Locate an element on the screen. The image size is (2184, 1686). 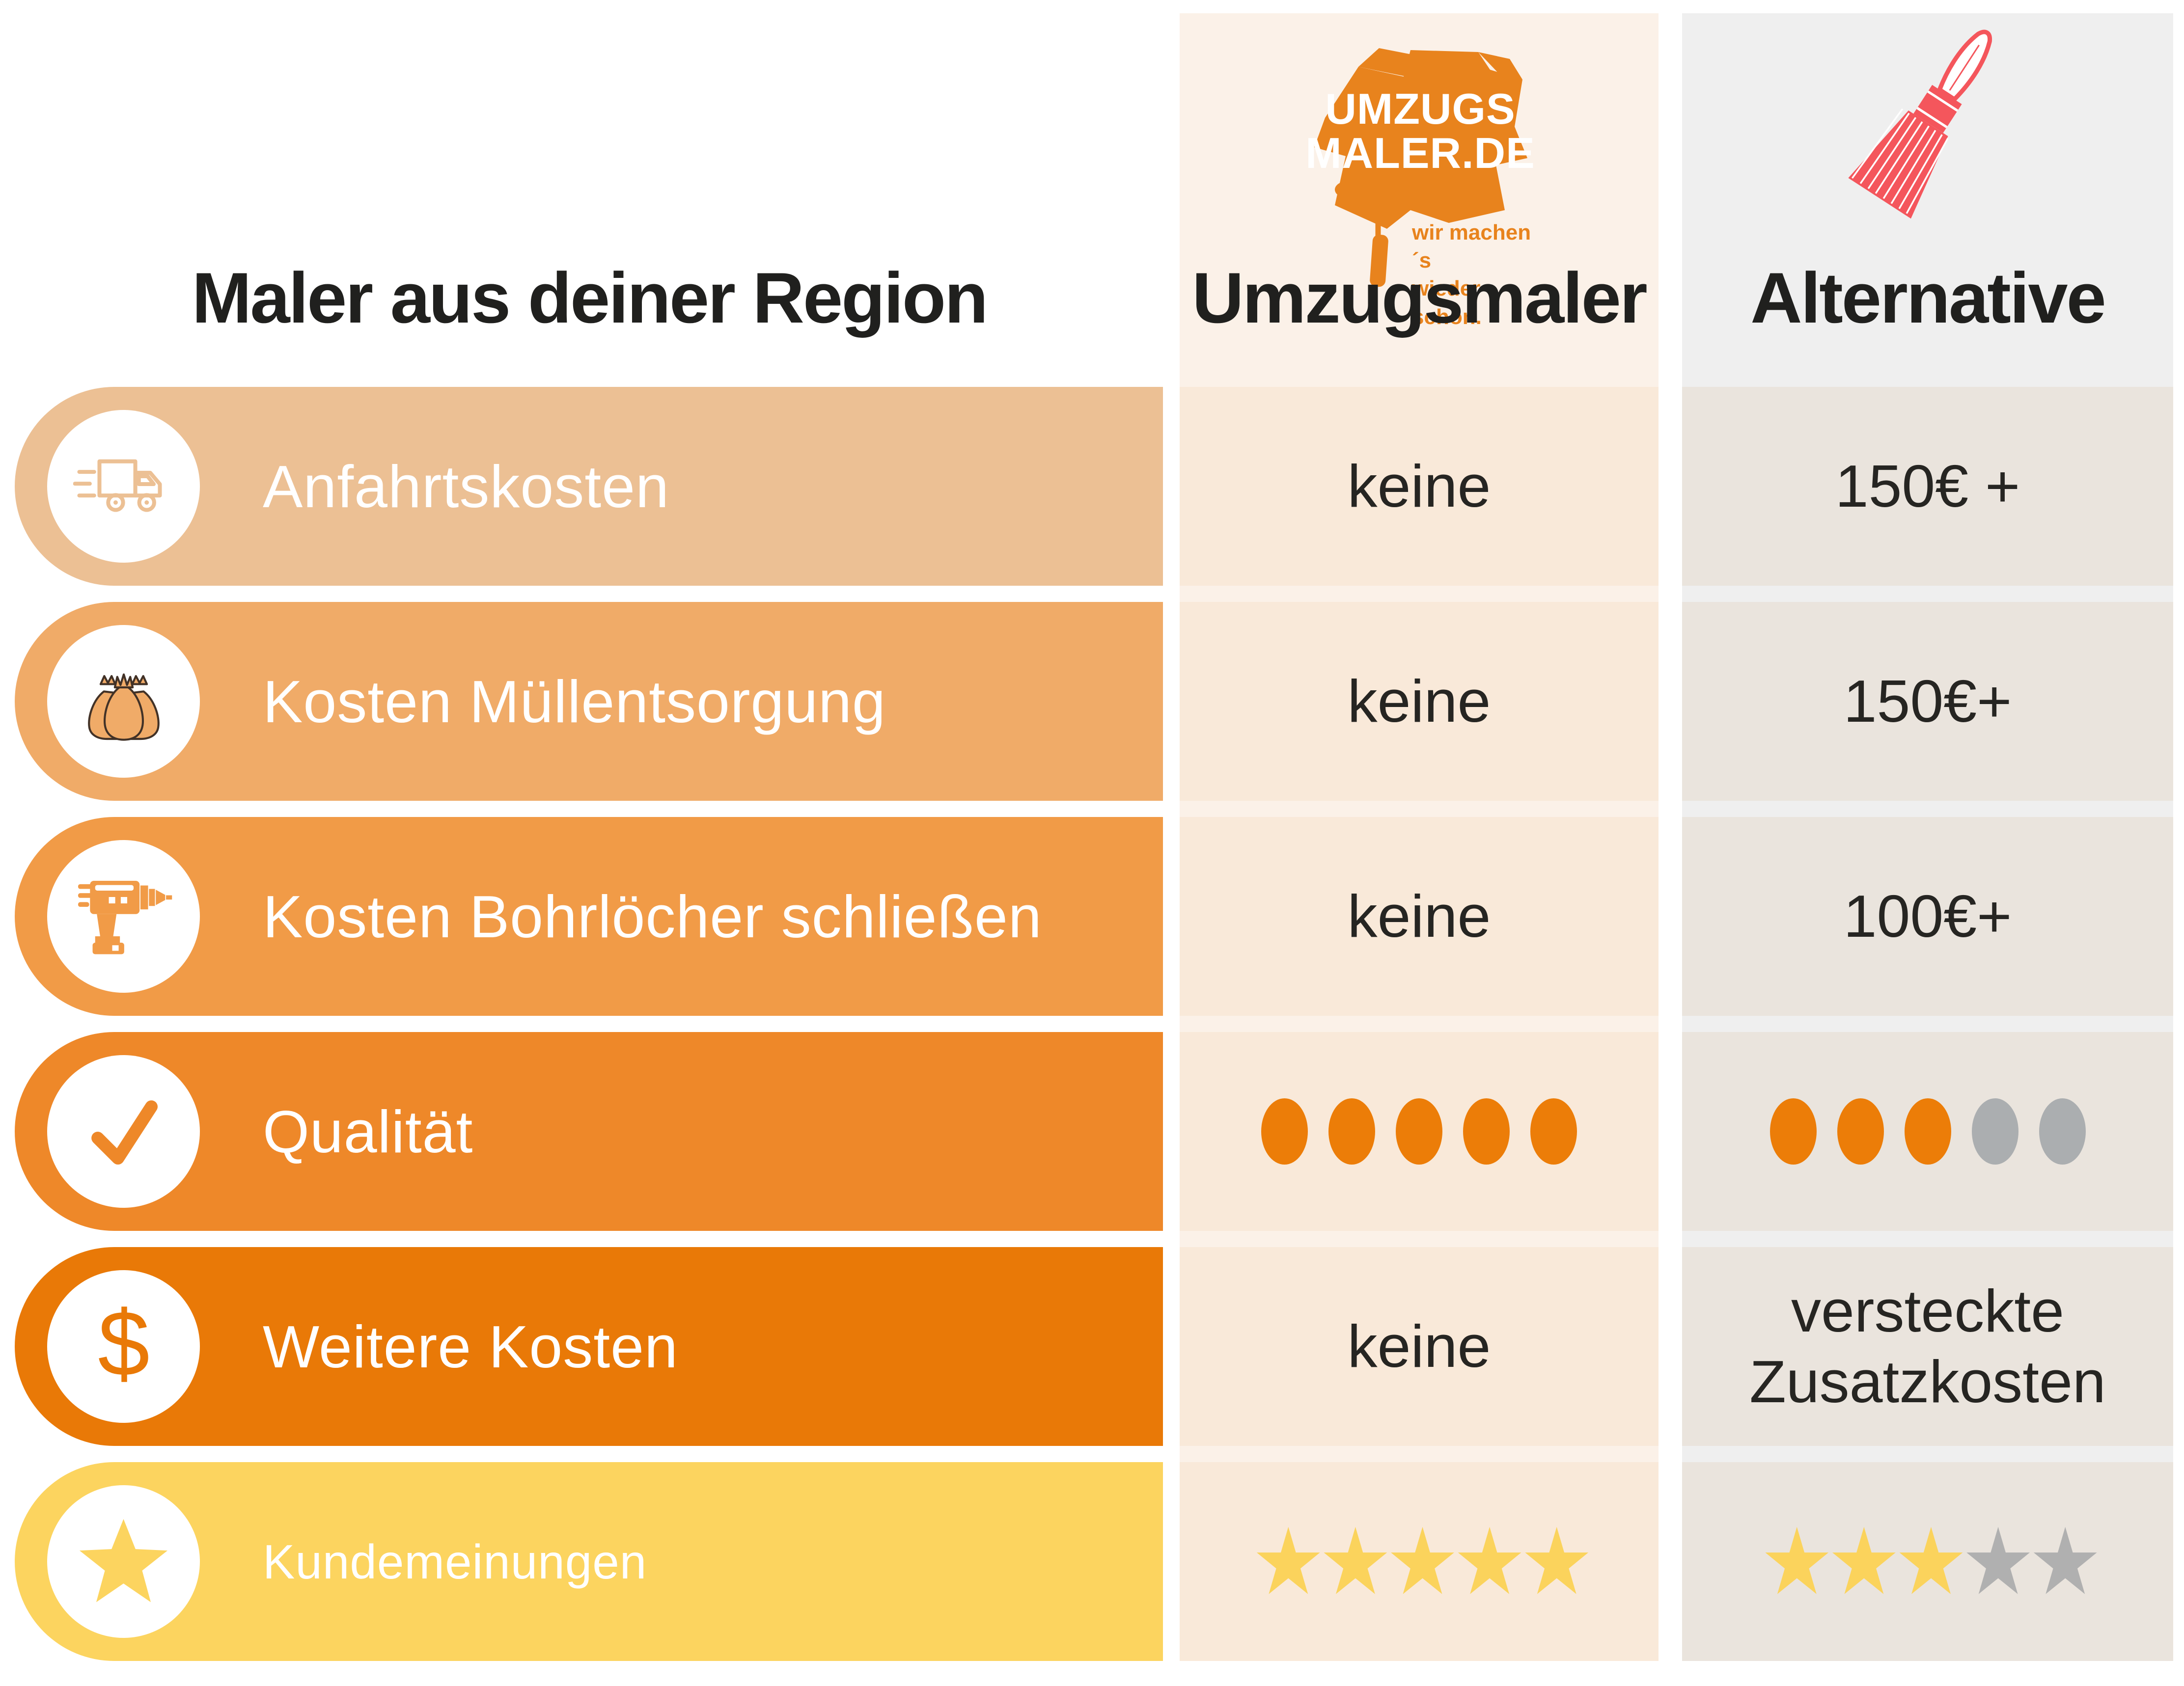
truck-icon is located at coordinates (123, 486).